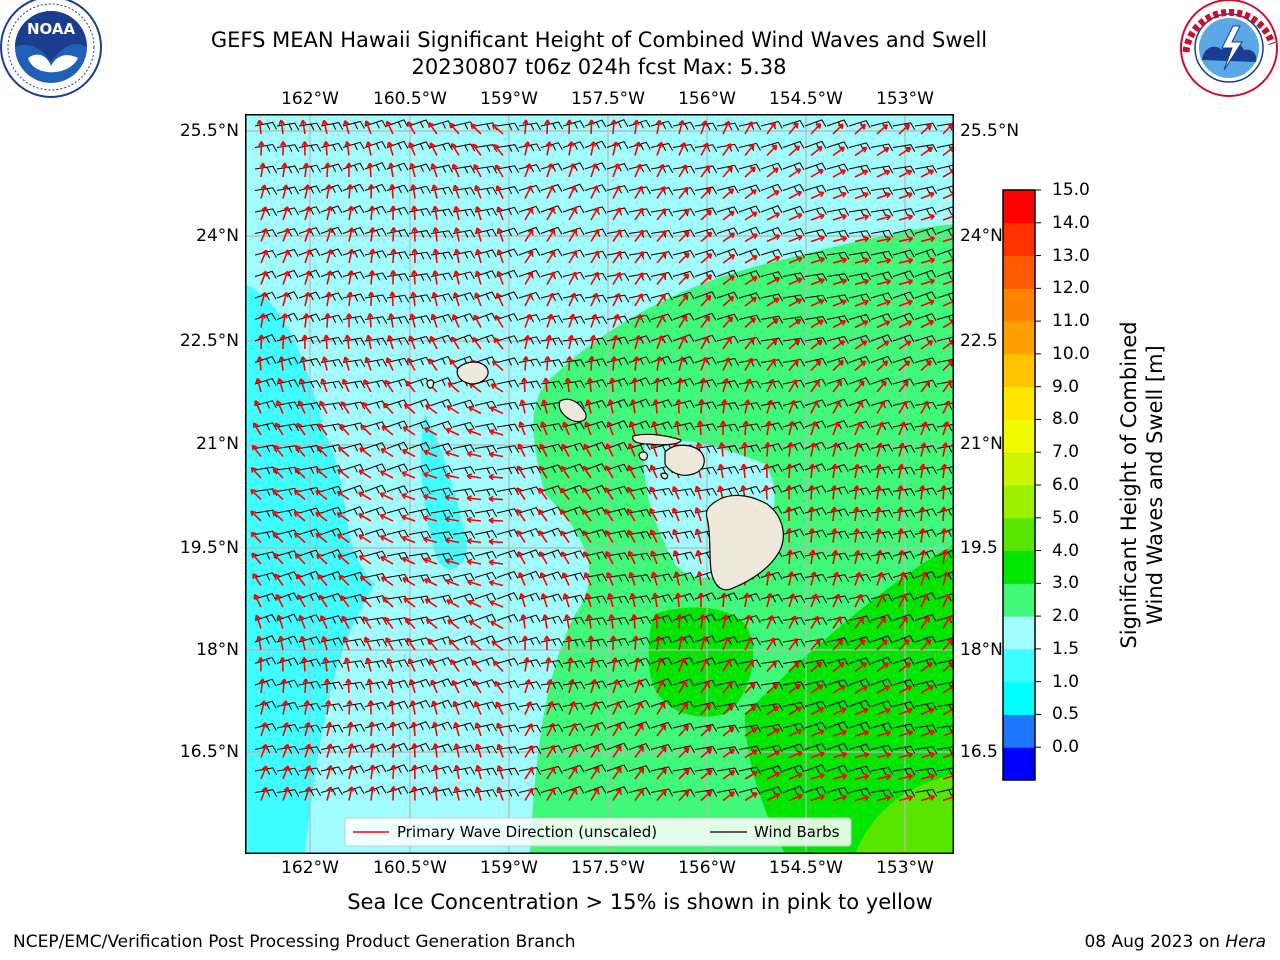  Describe the element at coordinates (51, 29) in the screenshot. I see `svg-text: NOAA` at that location.